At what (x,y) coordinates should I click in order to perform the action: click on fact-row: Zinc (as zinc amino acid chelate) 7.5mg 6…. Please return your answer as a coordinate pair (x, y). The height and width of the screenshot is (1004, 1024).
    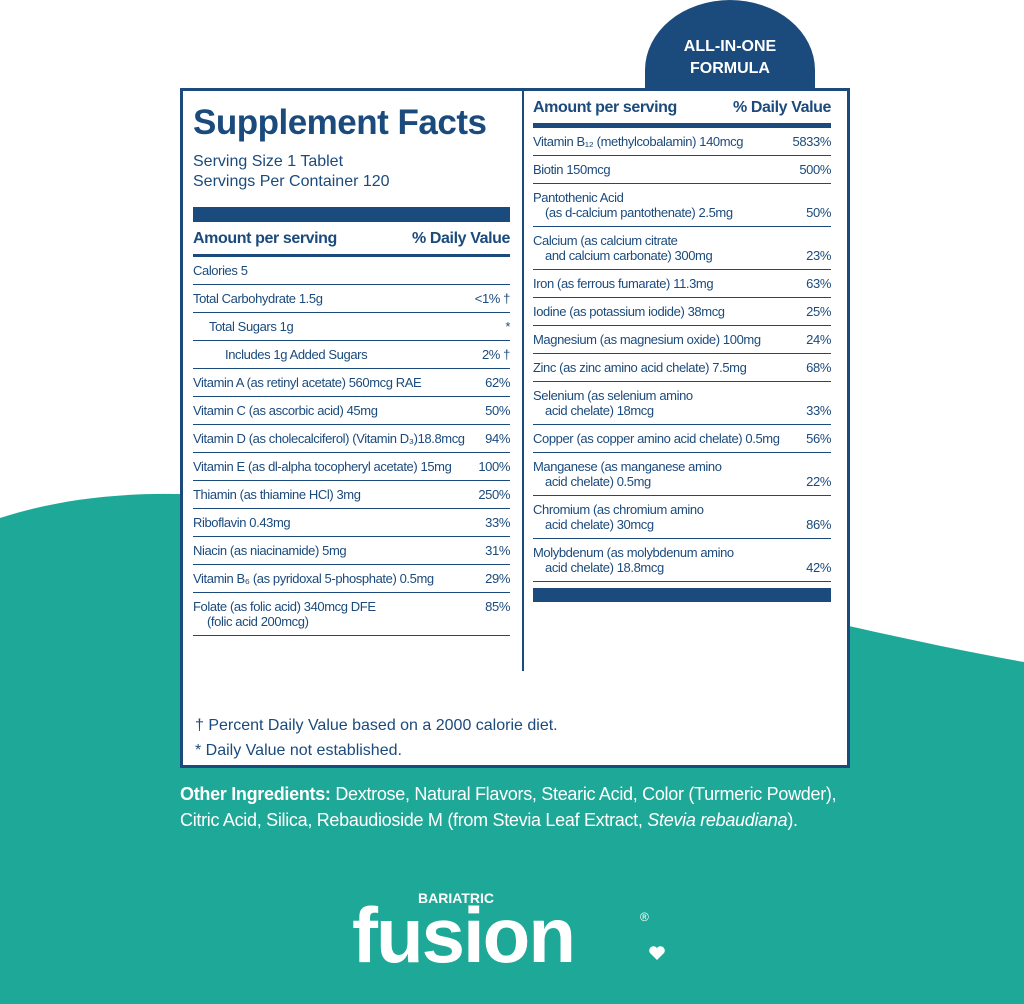
    Looking at the image, I should click on (682, 368).